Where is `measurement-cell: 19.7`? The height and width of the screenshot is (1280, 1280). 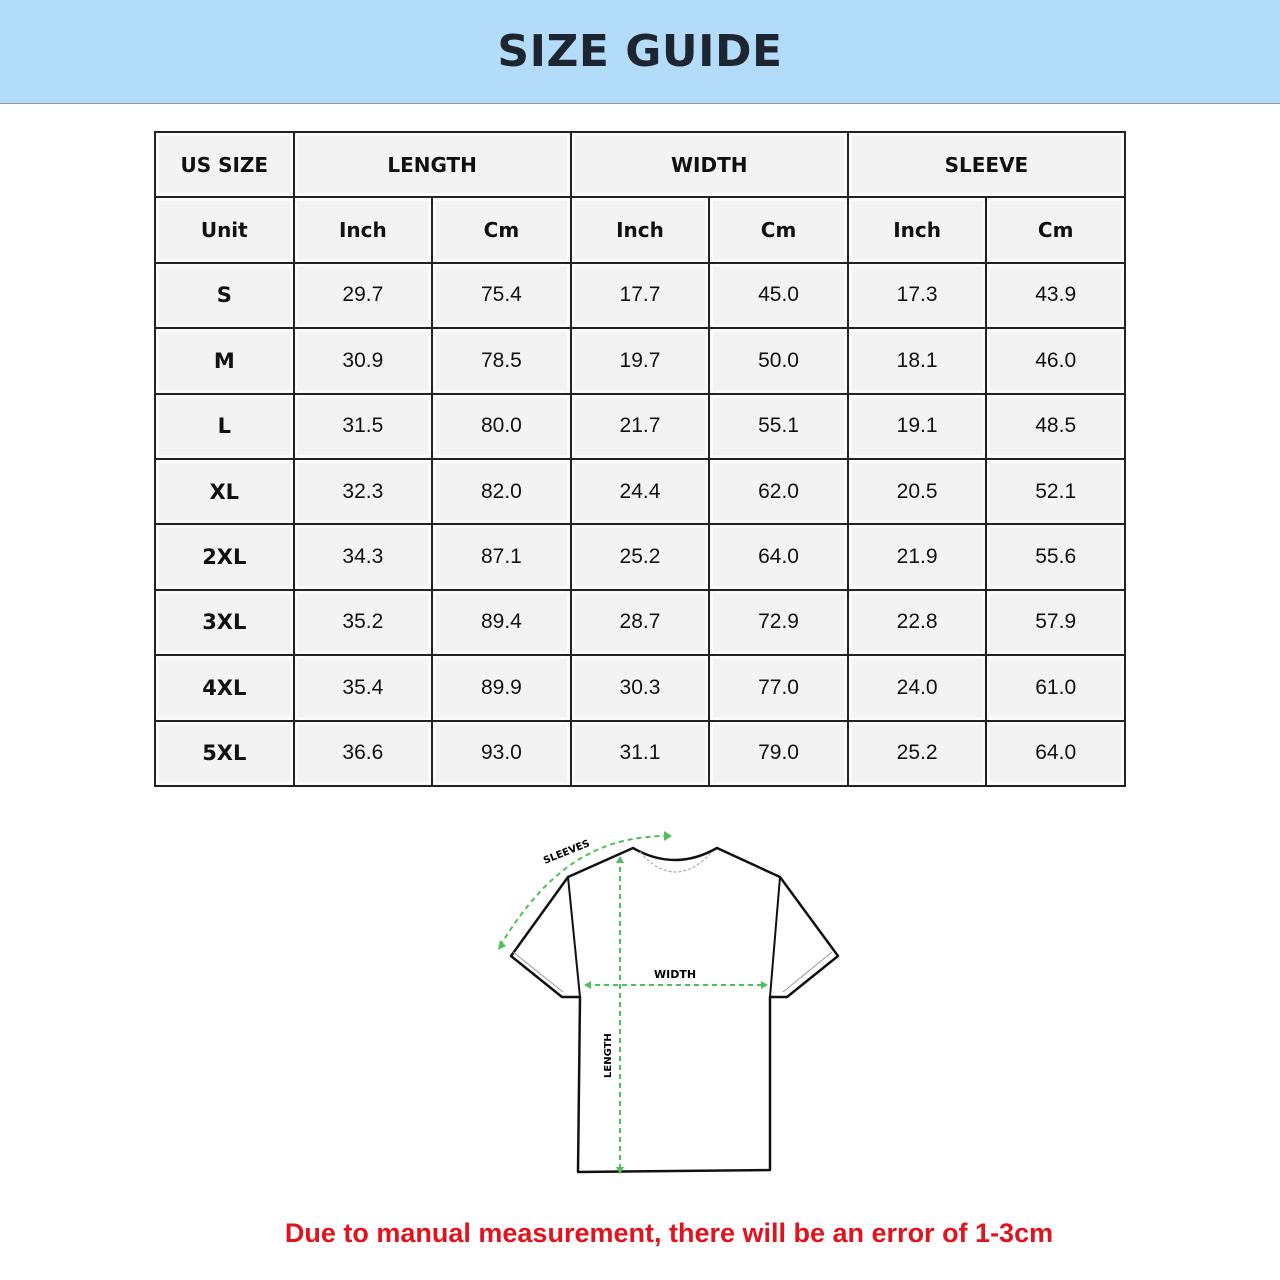 measurement-cell: 19.7 is located at coordinates (640, 361).